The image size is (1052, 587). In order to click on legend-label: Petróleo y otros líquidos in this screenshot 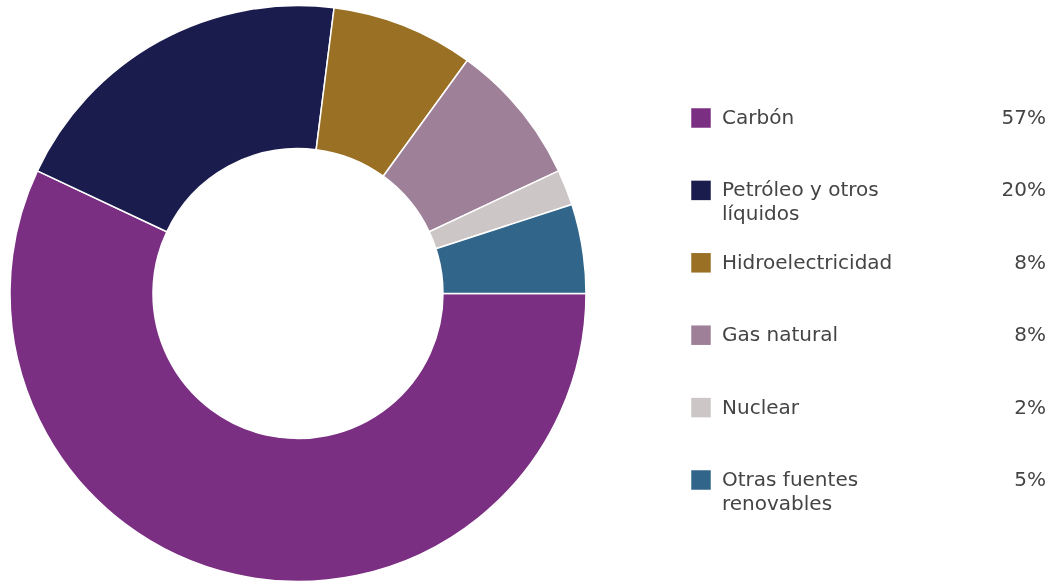, I will do `click(800, 201)`.